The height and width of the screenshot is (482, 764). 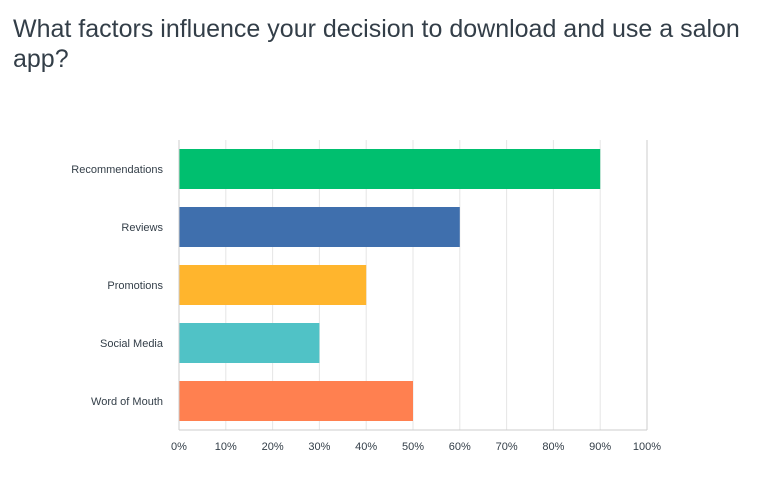 I want to click on x-tick-label: 30%, so click(x=319, y=447).